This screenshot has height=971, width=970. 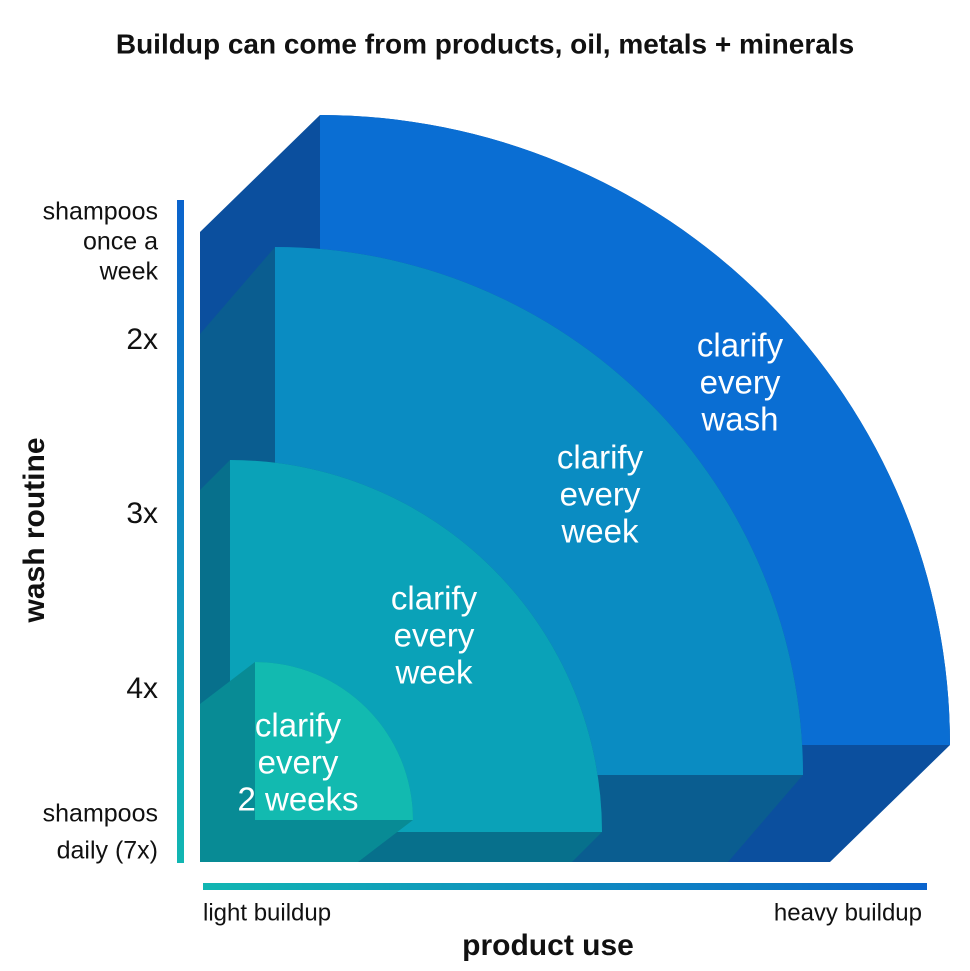 What do you see at coordinates (142, 339) in the screenshot?
I see `y-label: 2x` at bounding box center [142, 339].